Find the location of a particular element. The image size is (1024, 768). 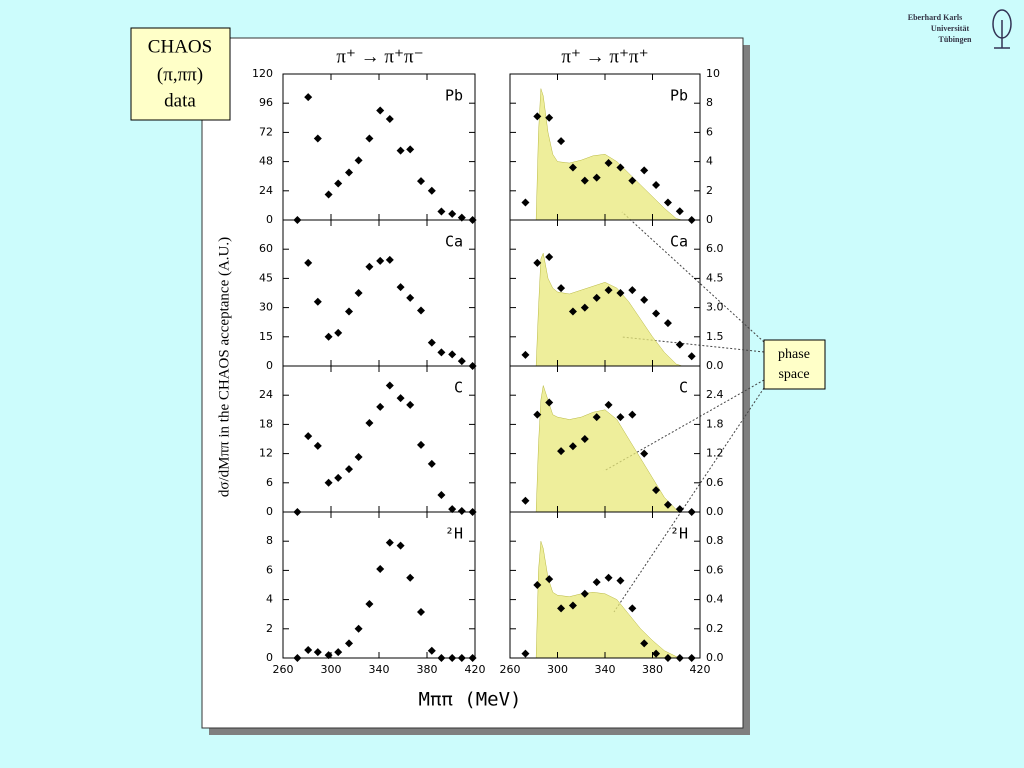

label-line: (π,ππ) is located at coordinates (180, 74).